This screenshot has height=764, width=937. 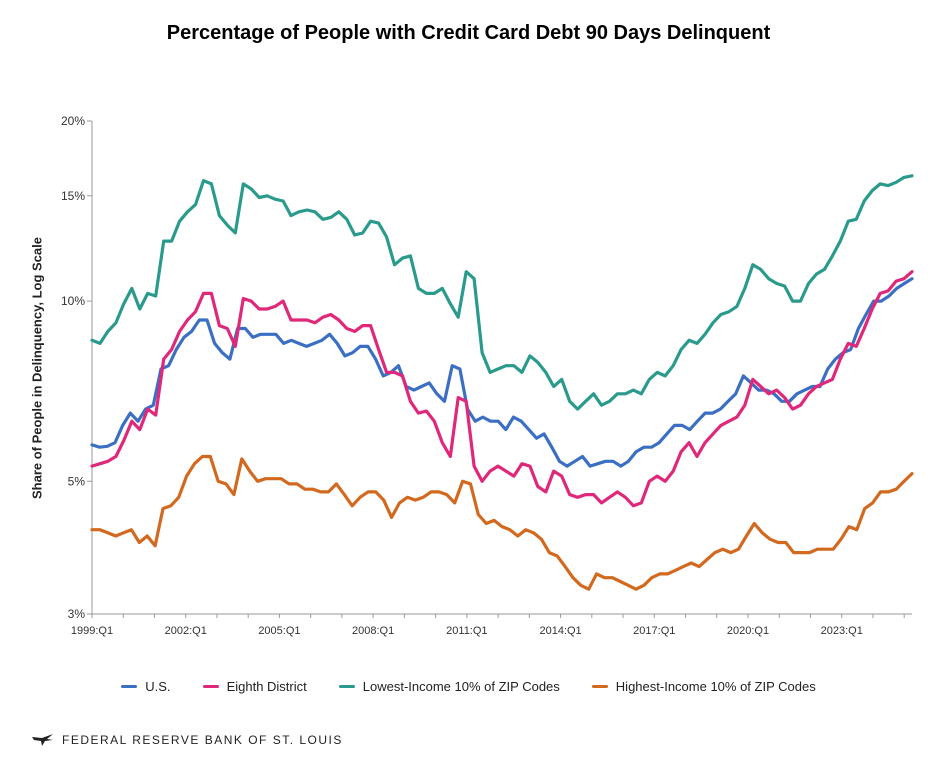 What do you see at coordinates (73, 196) in the screenshot?
I see `y-tick-label: 15%` at bounding box center [73, 196].